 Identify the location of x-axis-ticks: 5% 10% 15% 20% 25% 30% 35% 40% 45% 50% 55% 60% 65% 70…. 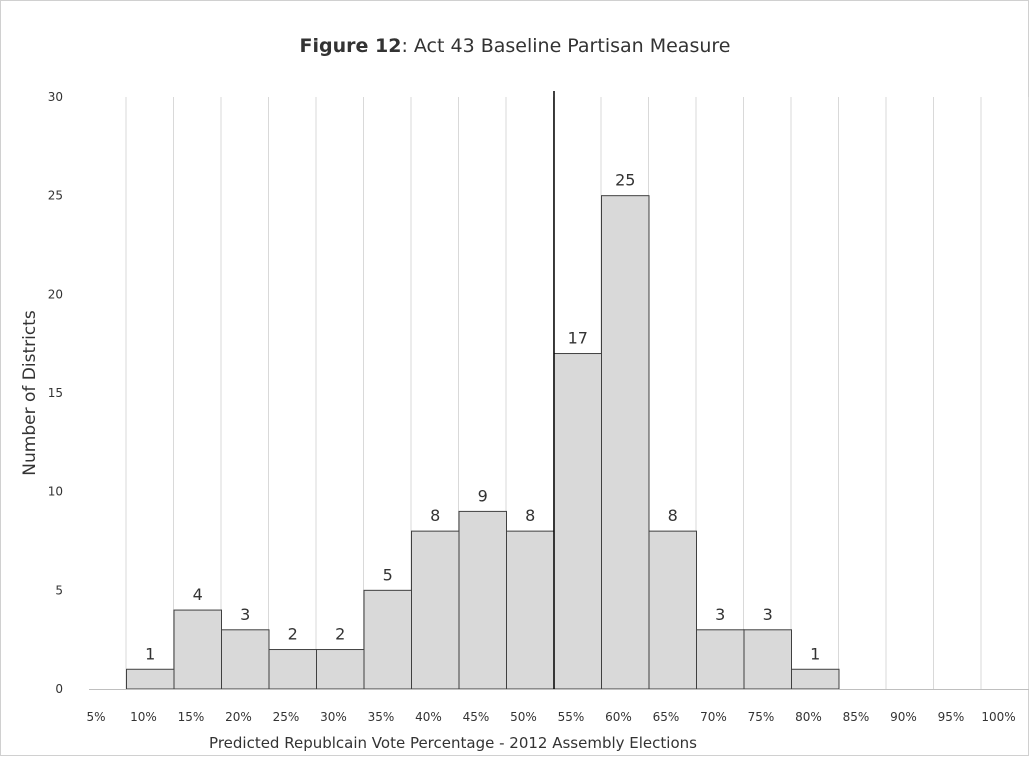
(550, 717).